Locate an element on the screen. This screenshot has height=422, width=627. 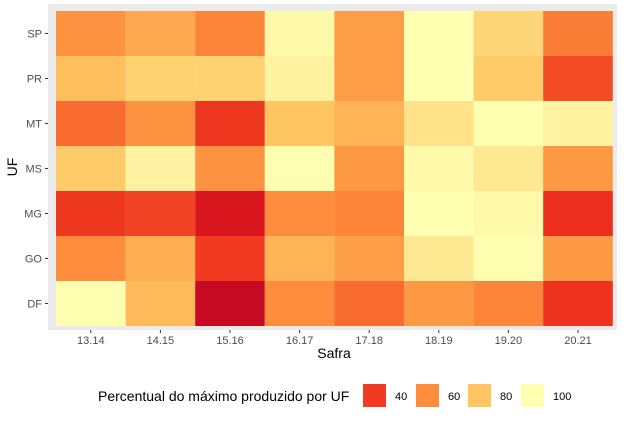
legend-key-label: 80 is located at coordinates (506, 397).